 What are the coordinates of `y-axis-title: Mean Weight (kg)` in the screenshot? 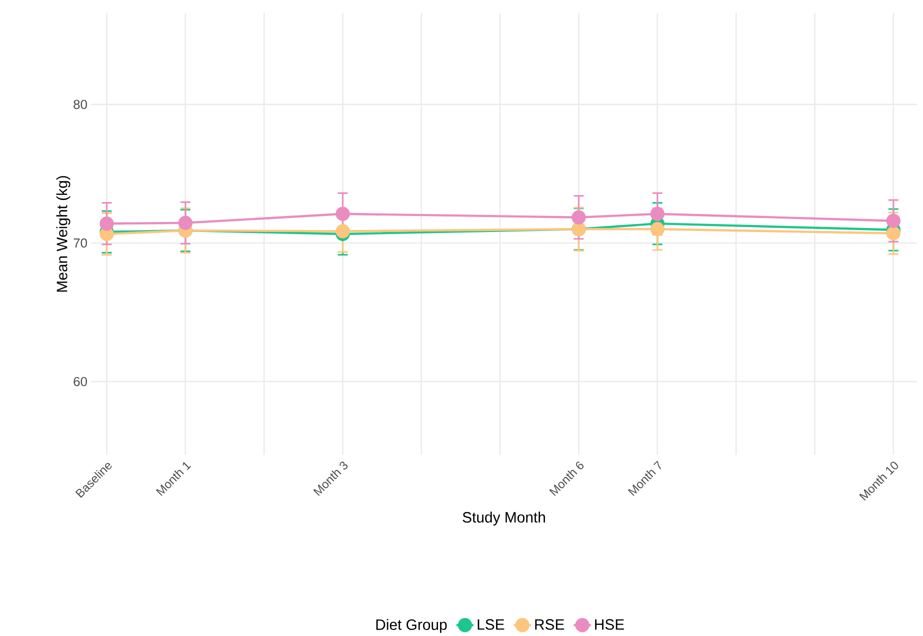 It's located at (63, 234).